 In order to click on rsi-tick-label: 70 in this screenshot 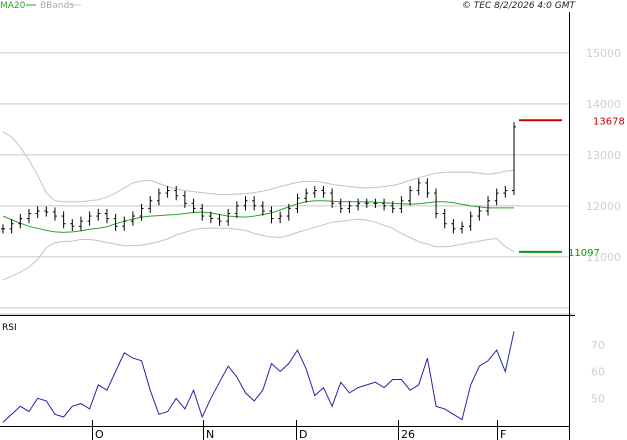, I will do `click(598, 345)`.